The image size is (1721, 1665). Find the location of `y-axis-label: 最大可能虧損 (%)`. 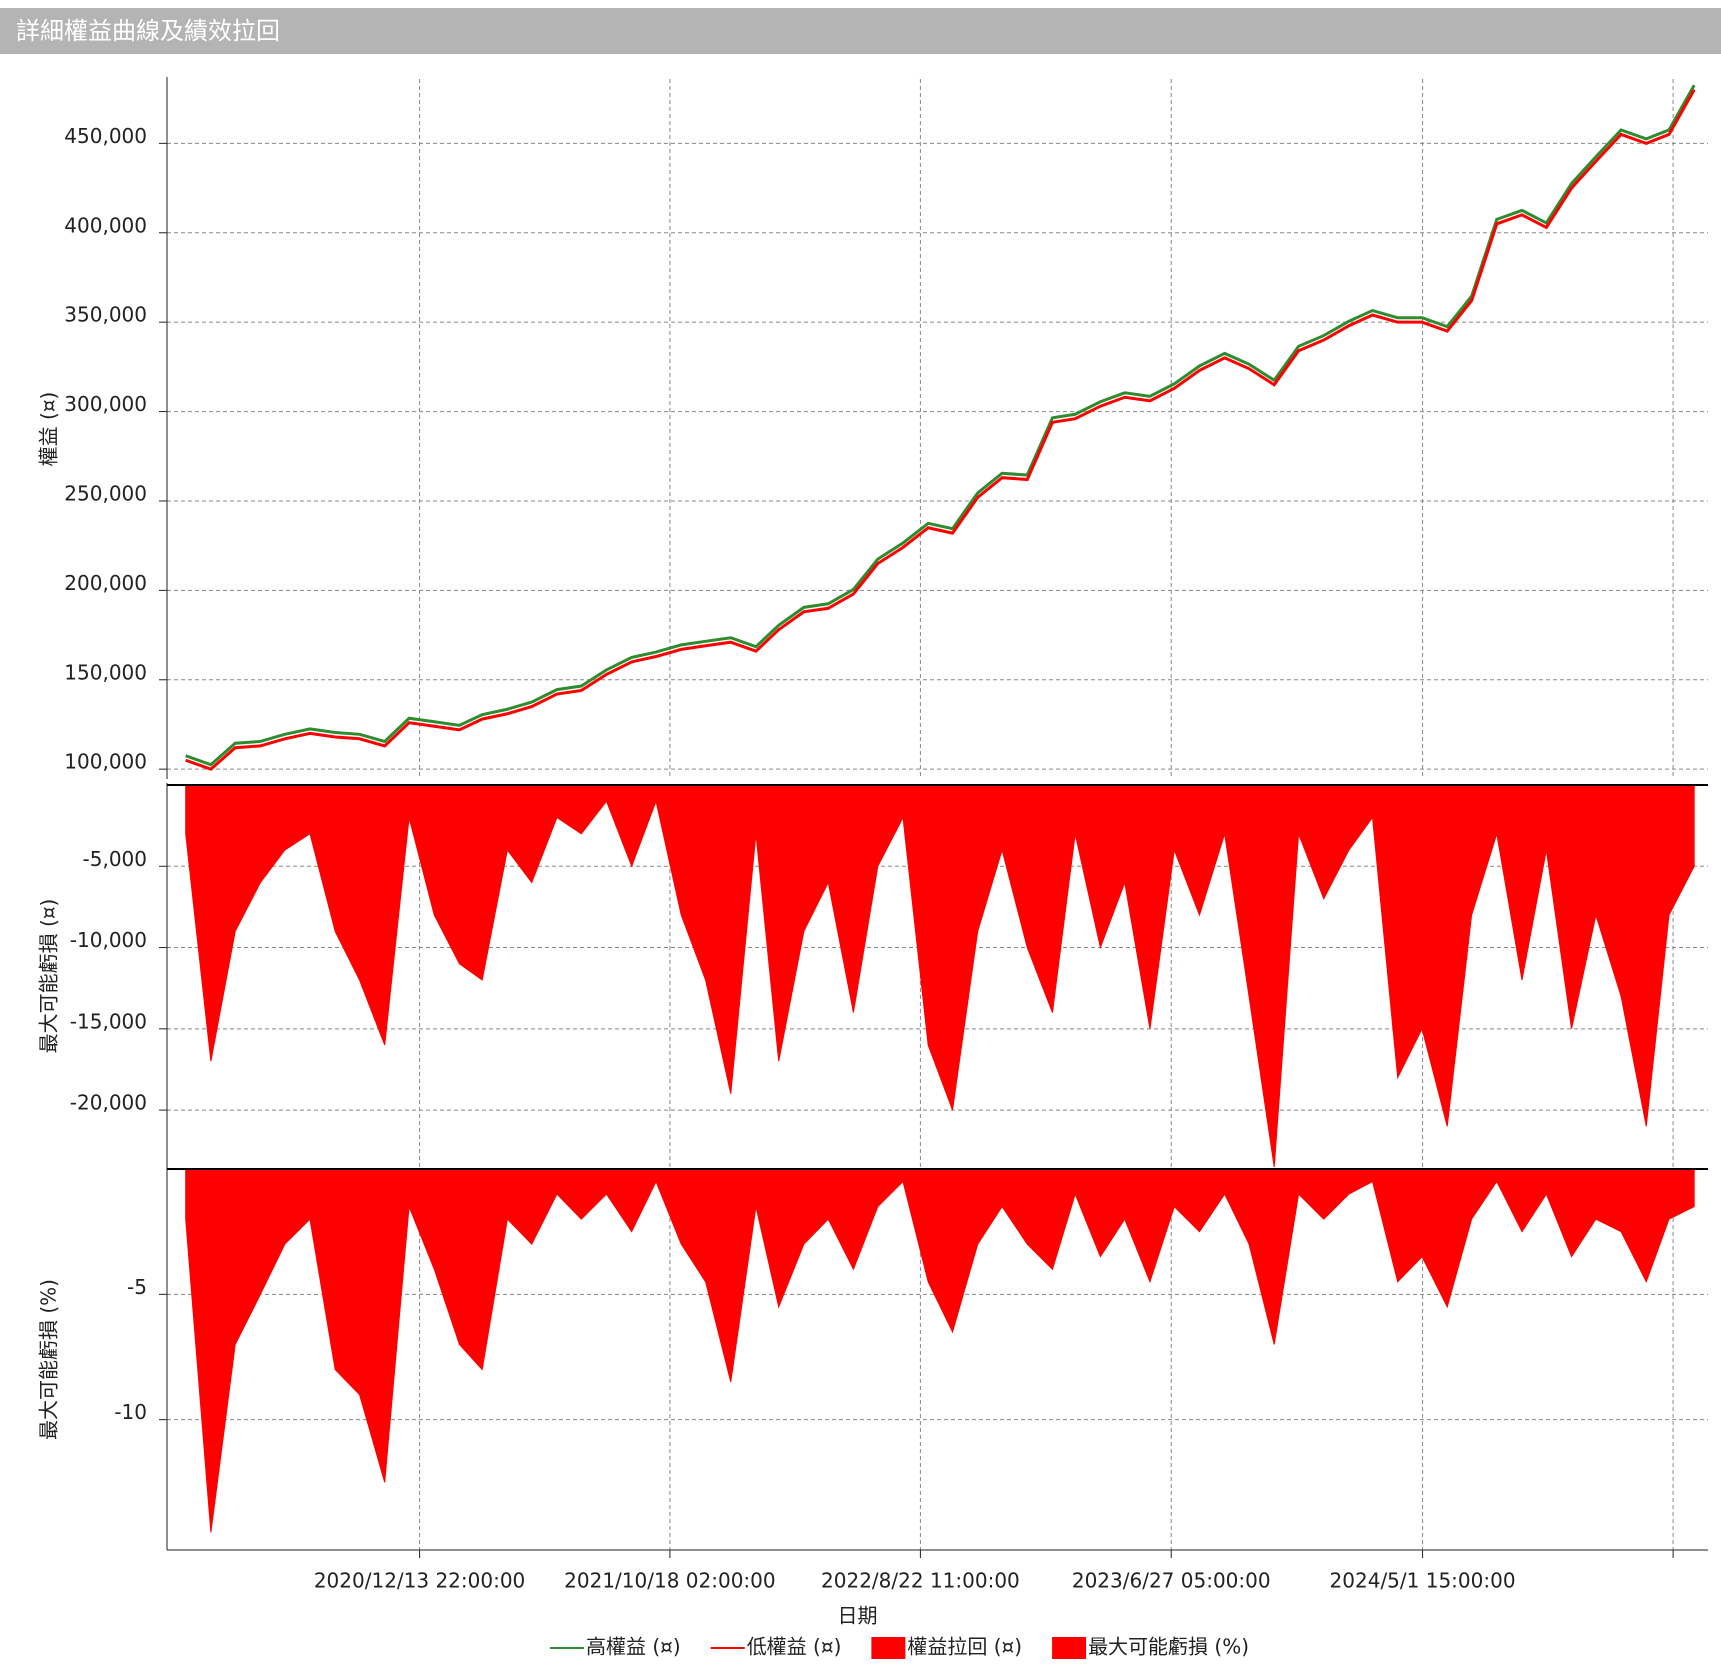

y-axis-label: 最大可能虧損 (%) is located at coordinates (49, 1359).